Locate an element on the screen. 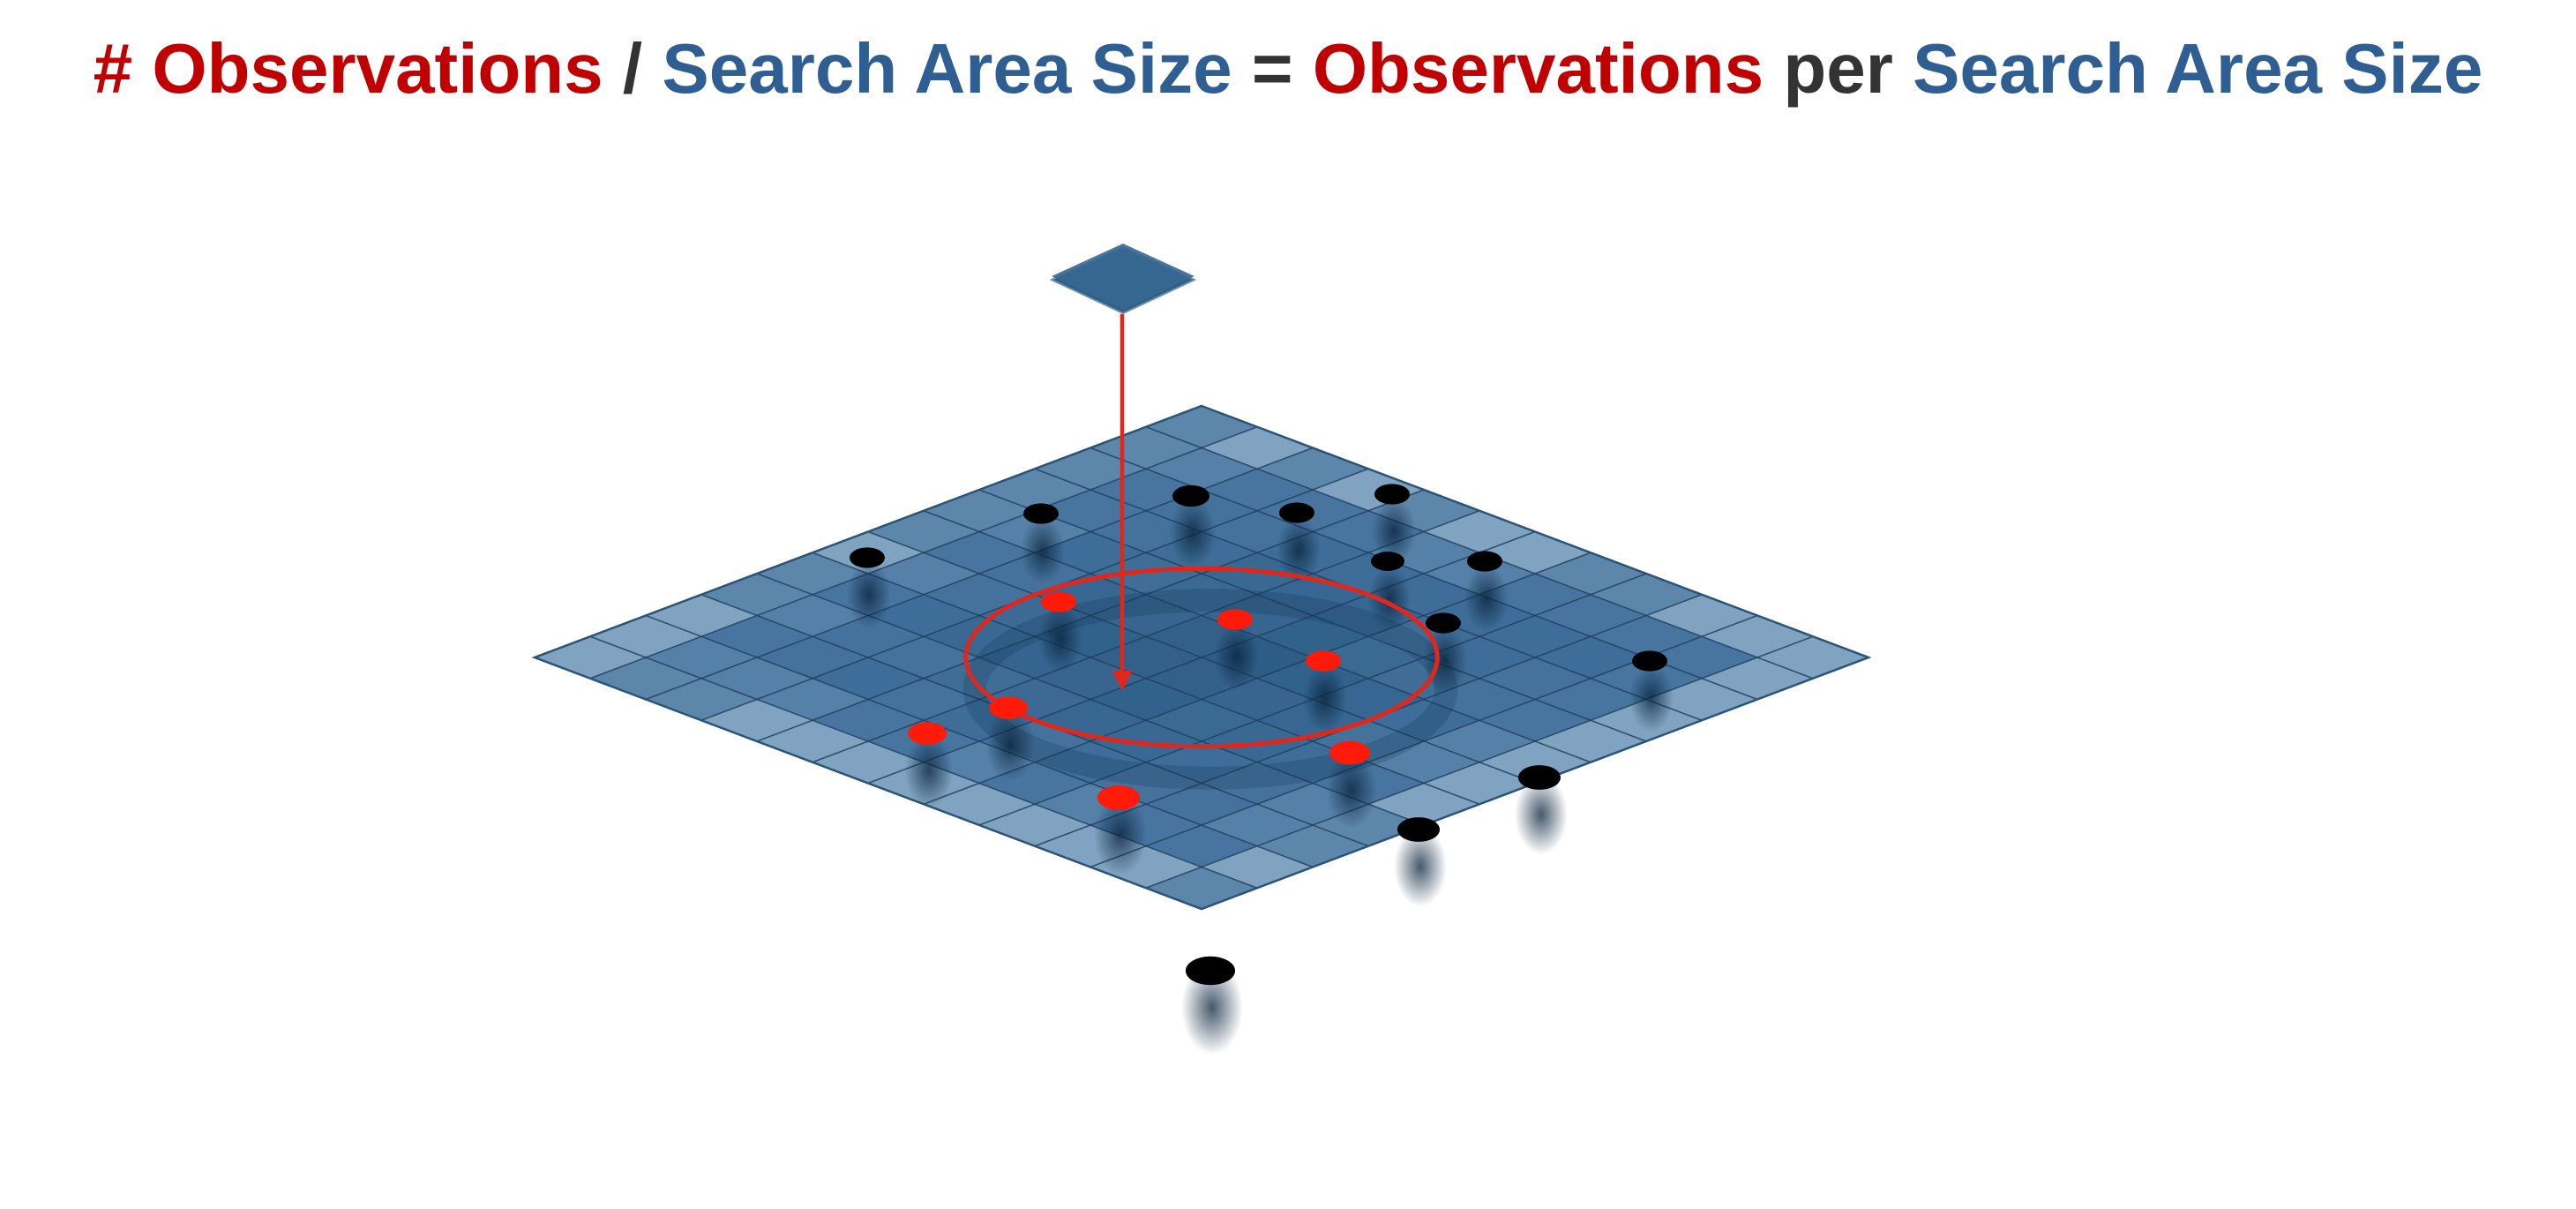  cell-marker is located at coordinates (1123, 279).